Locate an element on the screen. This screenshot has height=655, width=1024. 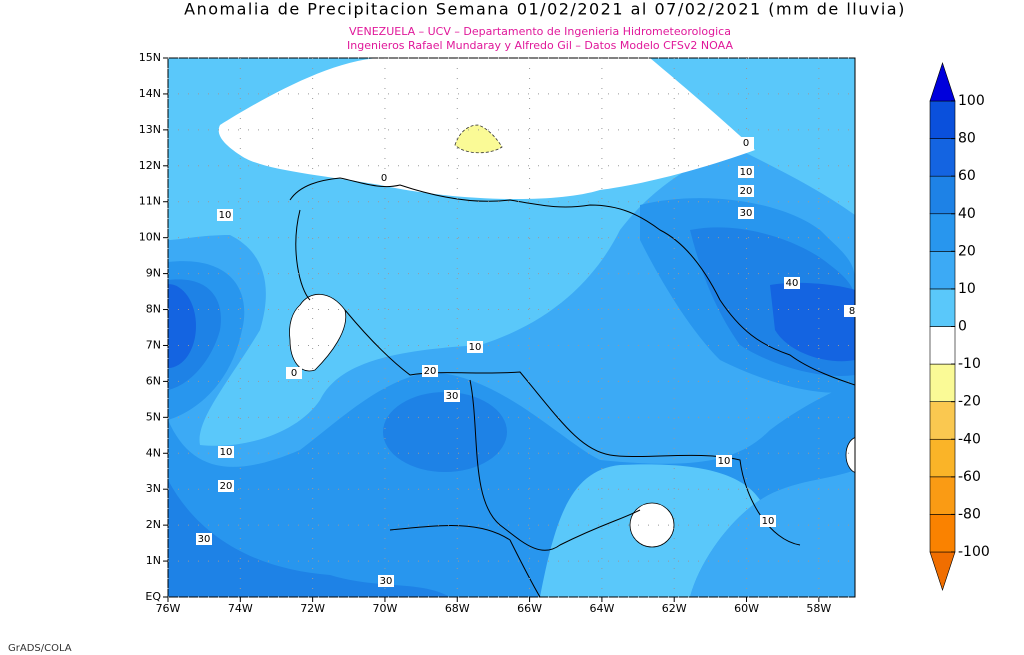
contour-label: 40 is located at coordinates (792, 283).